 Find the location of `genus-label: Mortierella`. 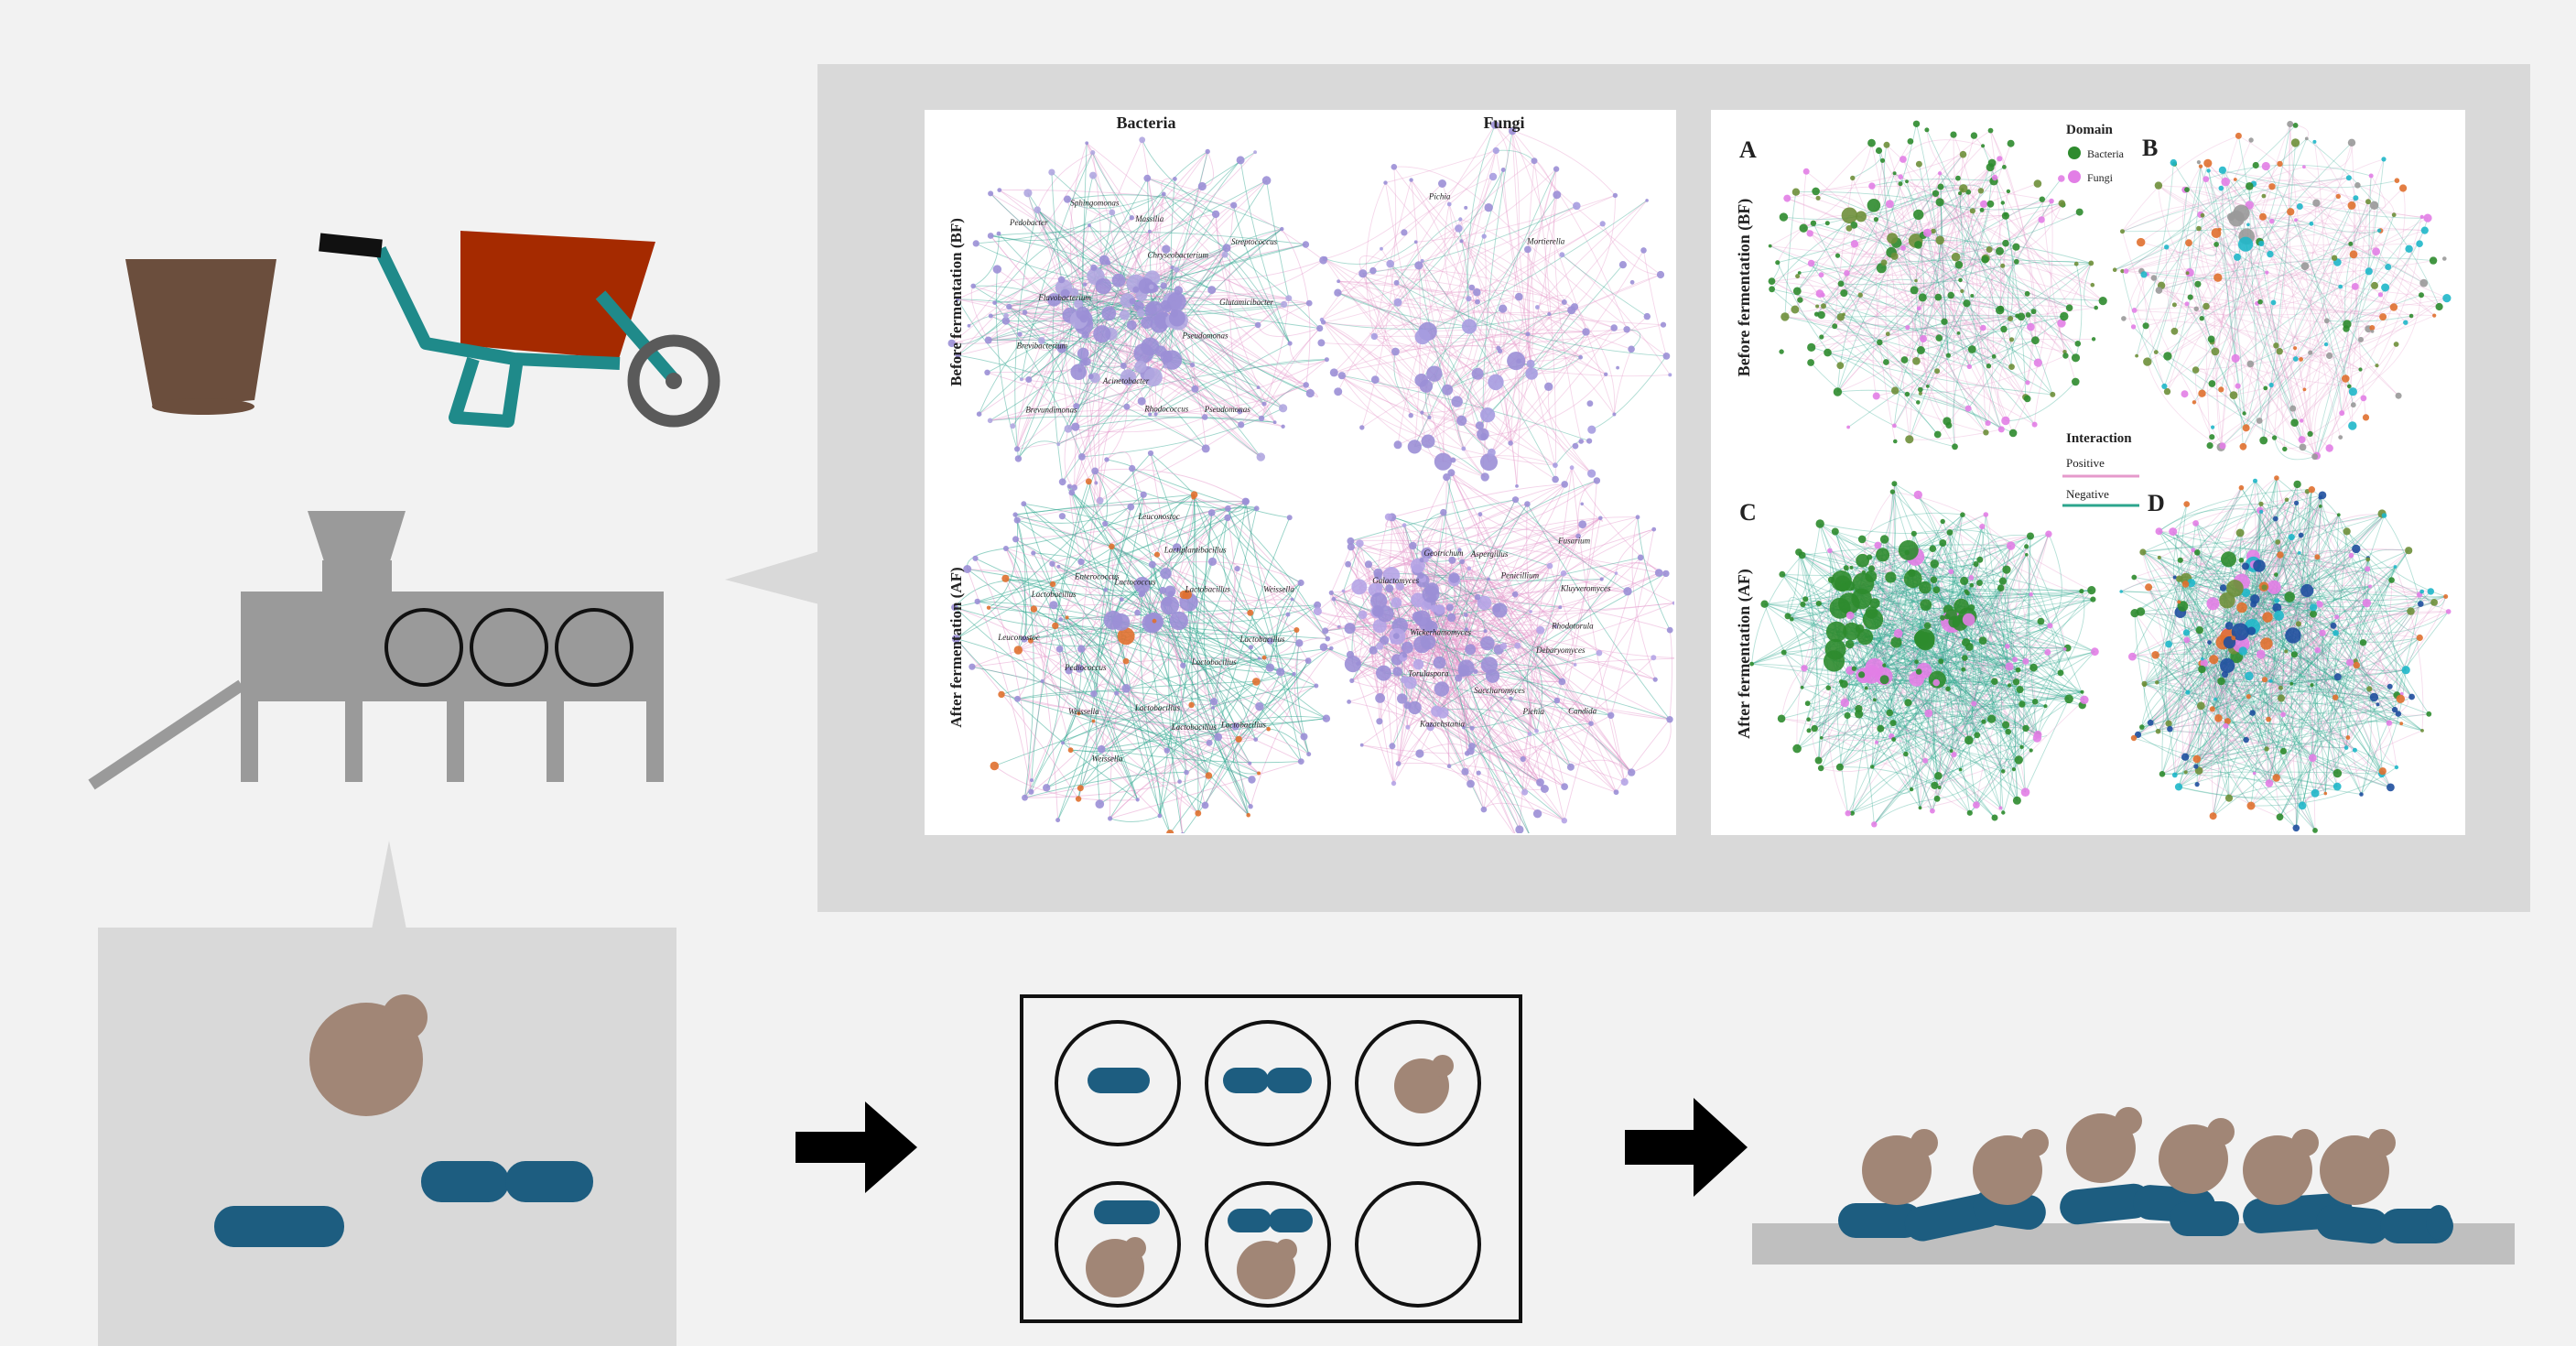

genus-label: Mortierella is located at coordinates (1546, 240).